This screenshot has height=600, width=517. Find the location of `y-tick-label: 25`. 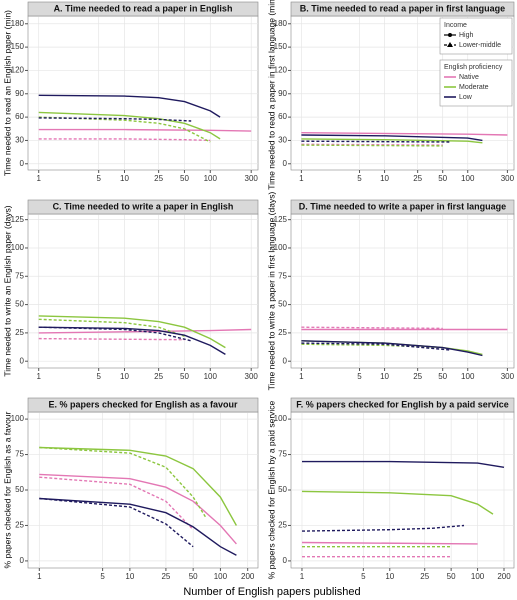

y-tick-label: 25 is located at coordinates (19, 332).